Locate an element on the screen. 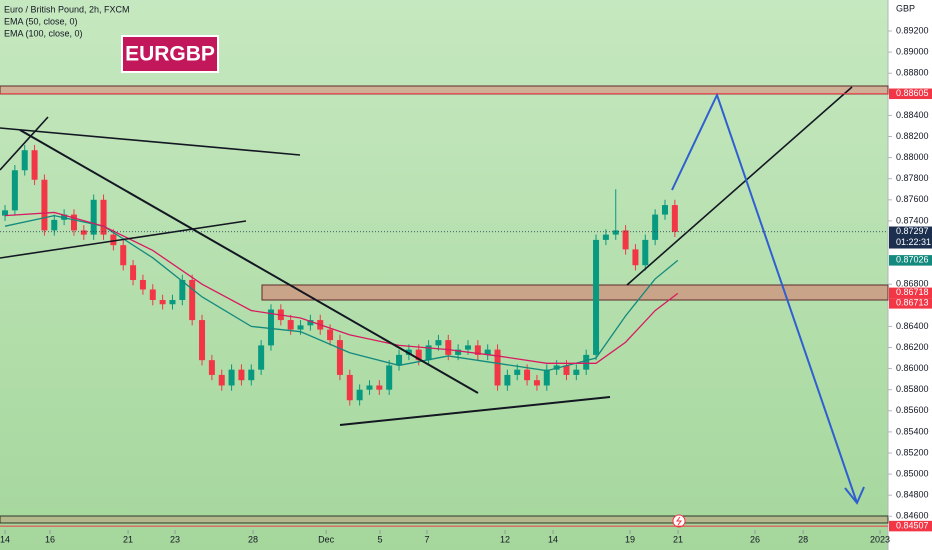  chart-title: Euro / British Pound, 2h, FXCM is located at coordinates (67, 9).